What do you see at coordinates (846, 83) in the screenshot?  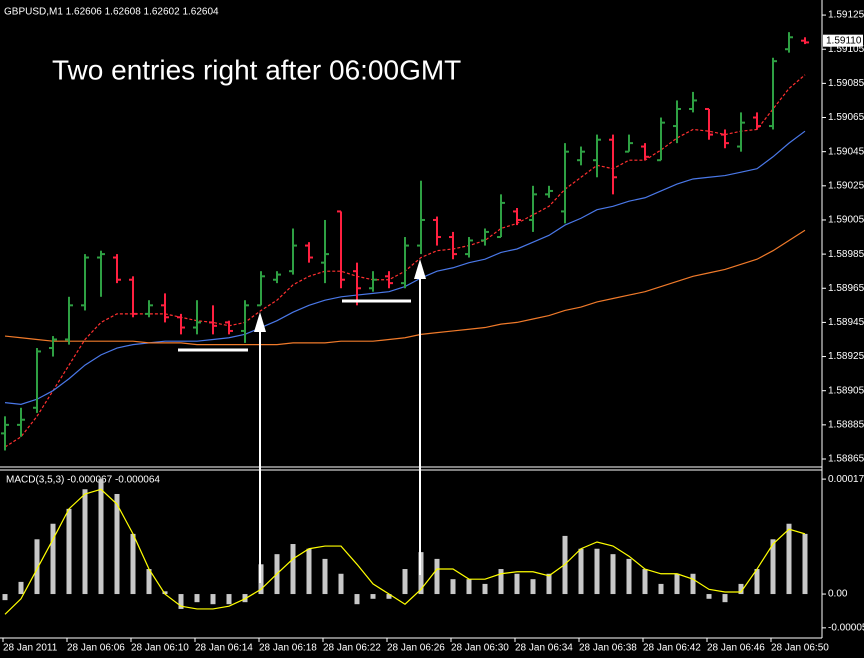 I see `y-tick-label: 1.59085` at bounding box center [846, 83].